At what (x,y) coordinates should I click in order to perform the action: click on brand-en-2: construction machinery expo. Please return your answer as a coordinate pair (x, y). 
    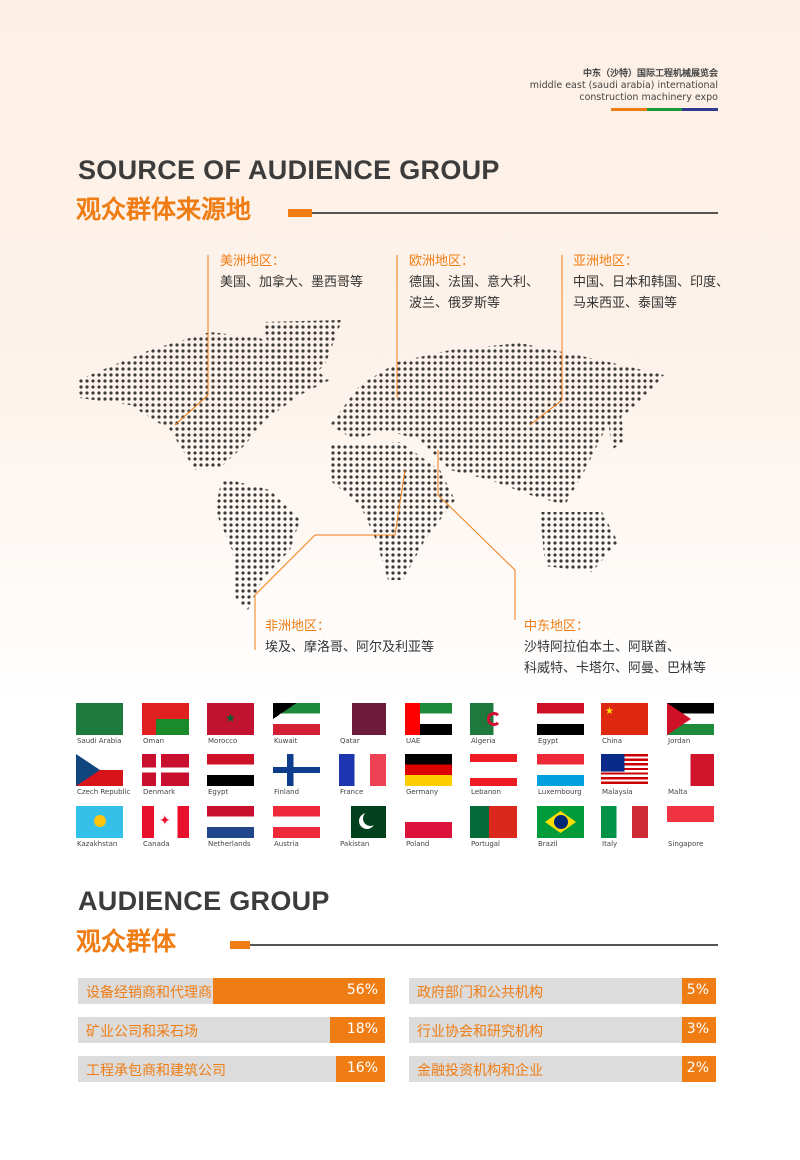
    Looking at the image, I should click on (648, 97).